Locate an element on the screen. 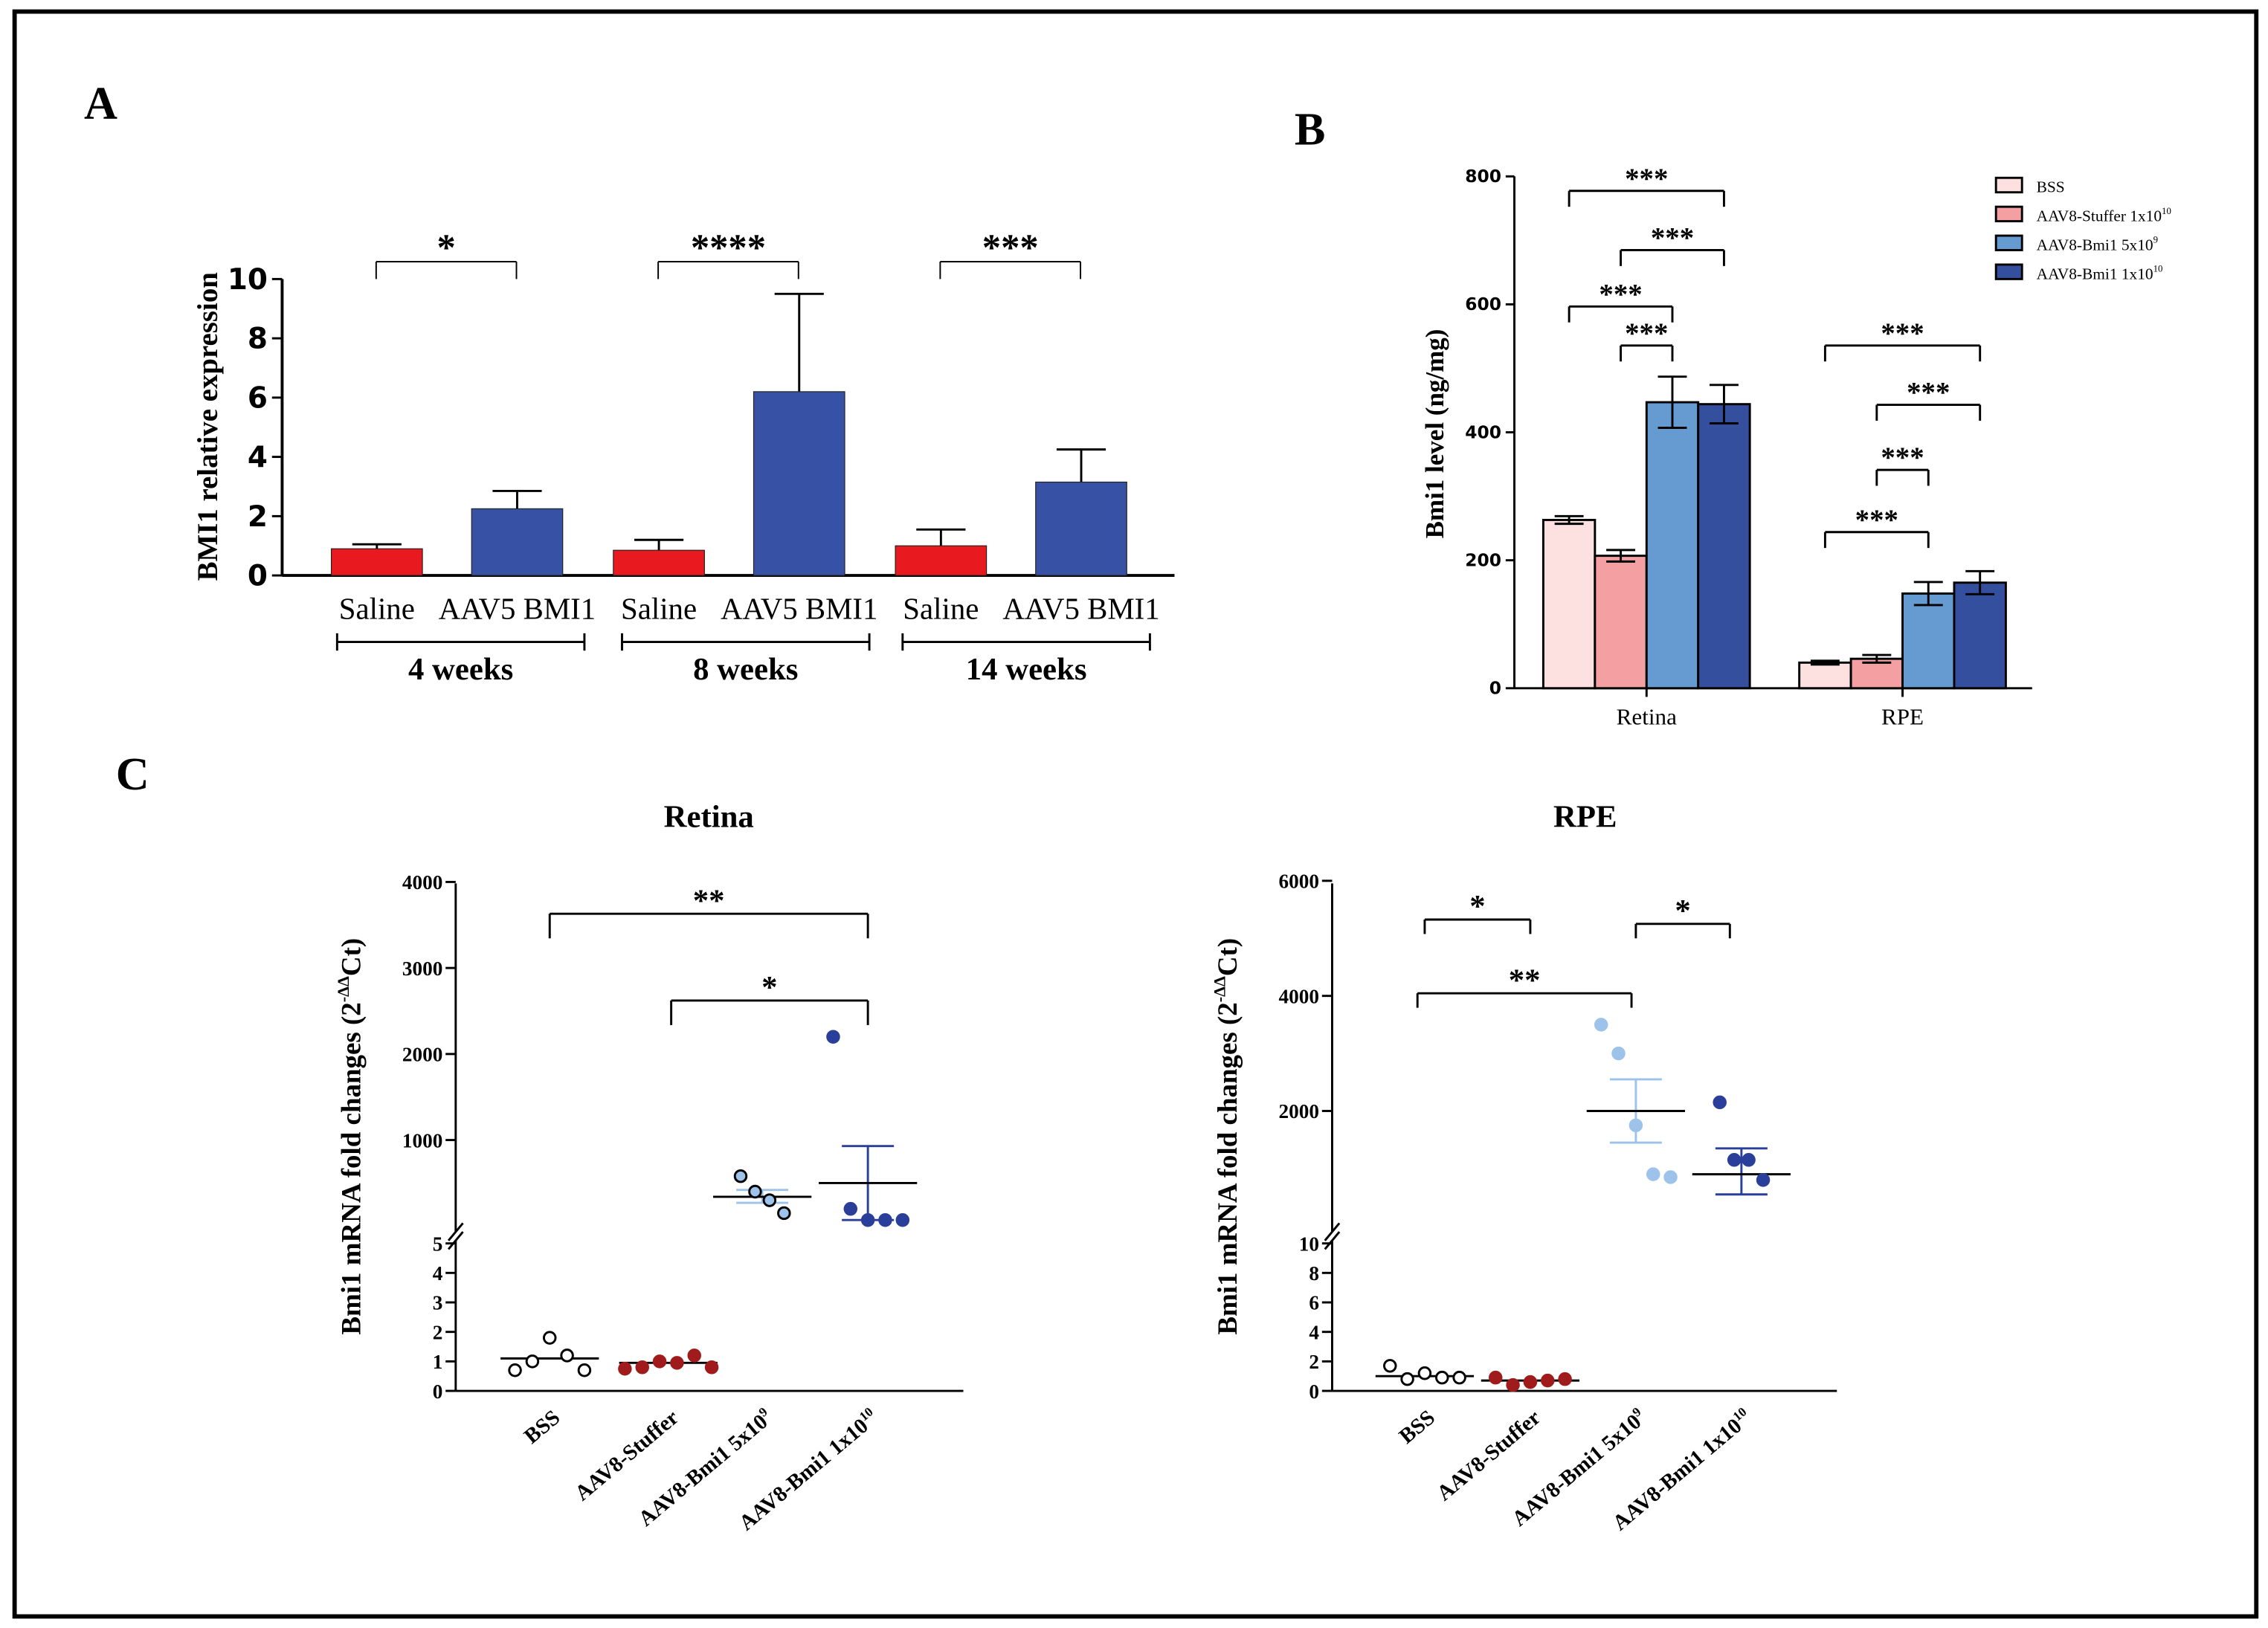  y-tick-label: 200 is located at coordinates (1483, 559).